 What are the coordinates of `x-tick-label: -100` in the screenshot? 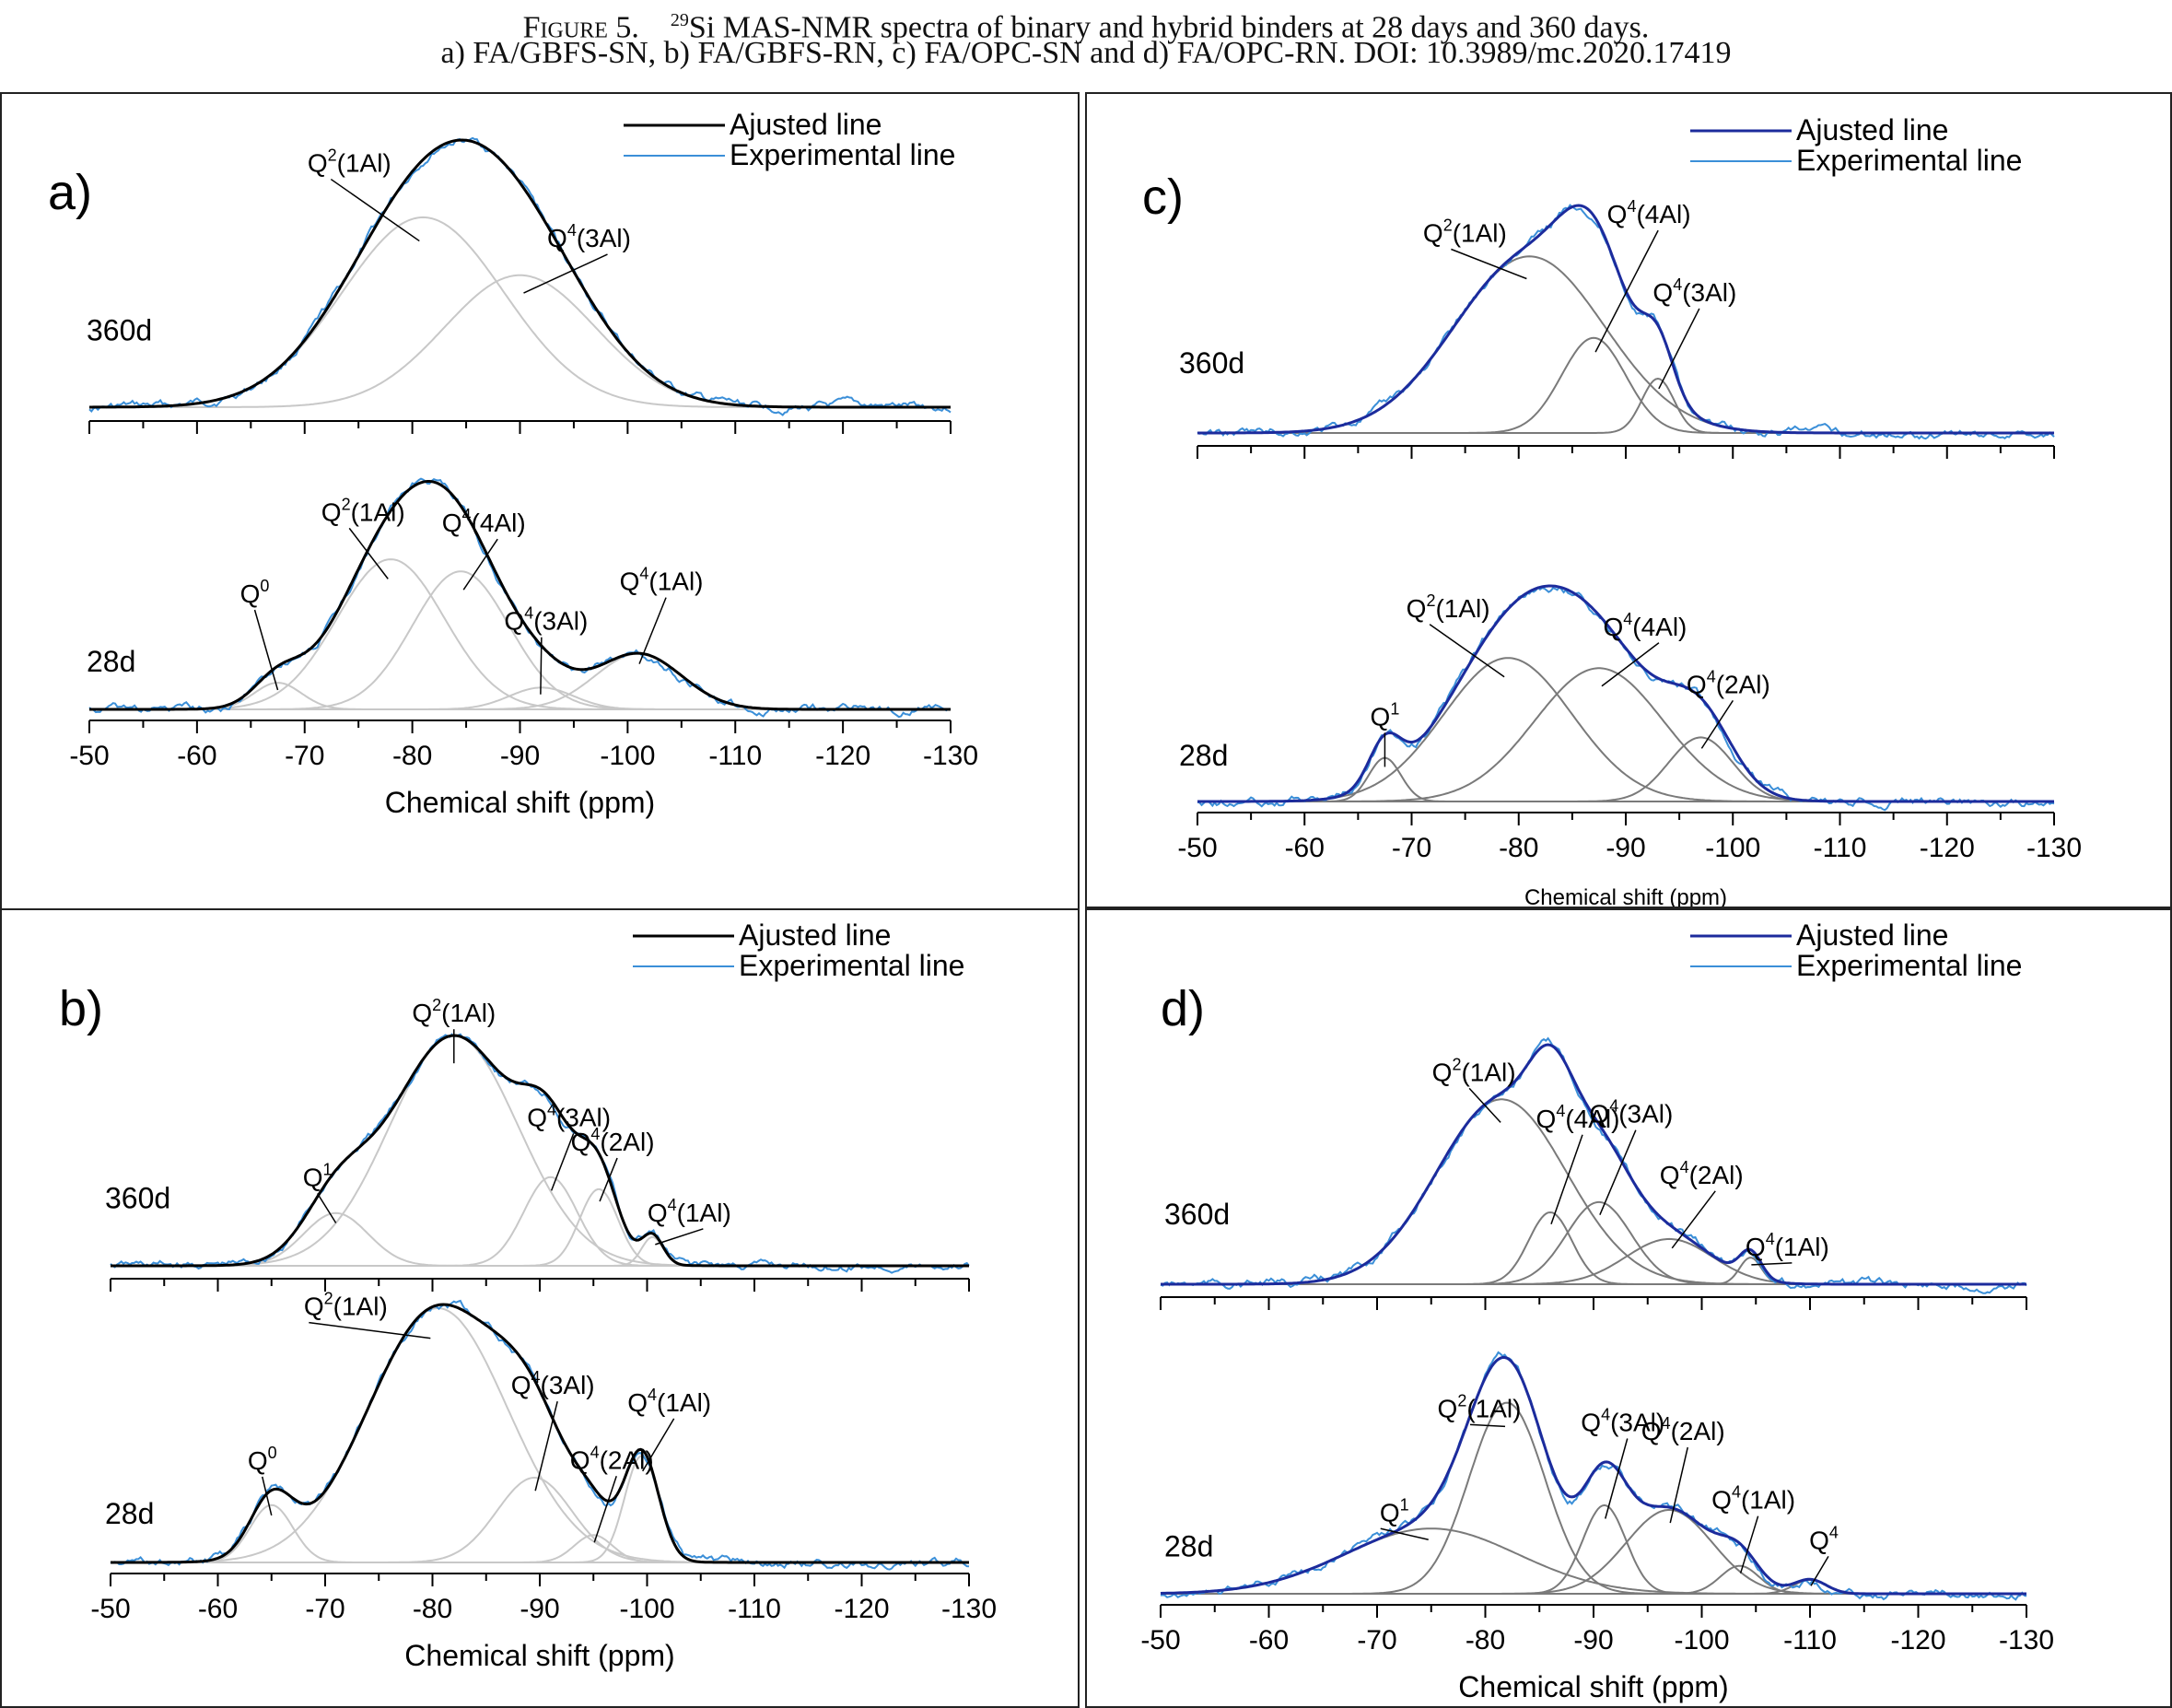 It's located at (1702, 1640).